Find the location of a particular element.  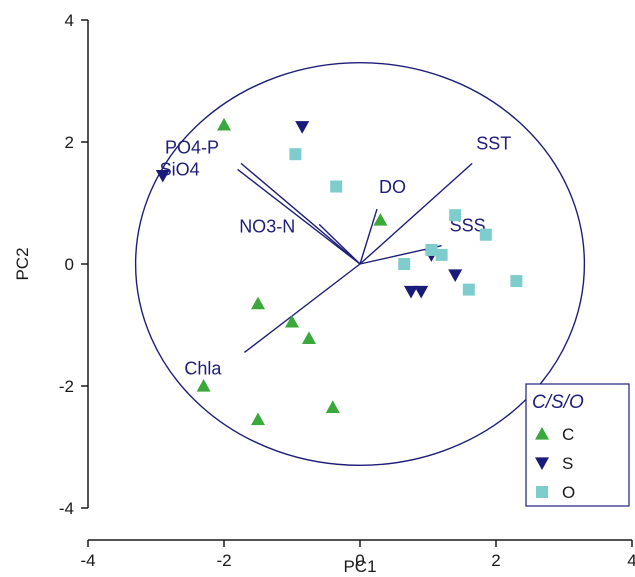

vector-label: NO3-N is located at coordinates (267, 226).